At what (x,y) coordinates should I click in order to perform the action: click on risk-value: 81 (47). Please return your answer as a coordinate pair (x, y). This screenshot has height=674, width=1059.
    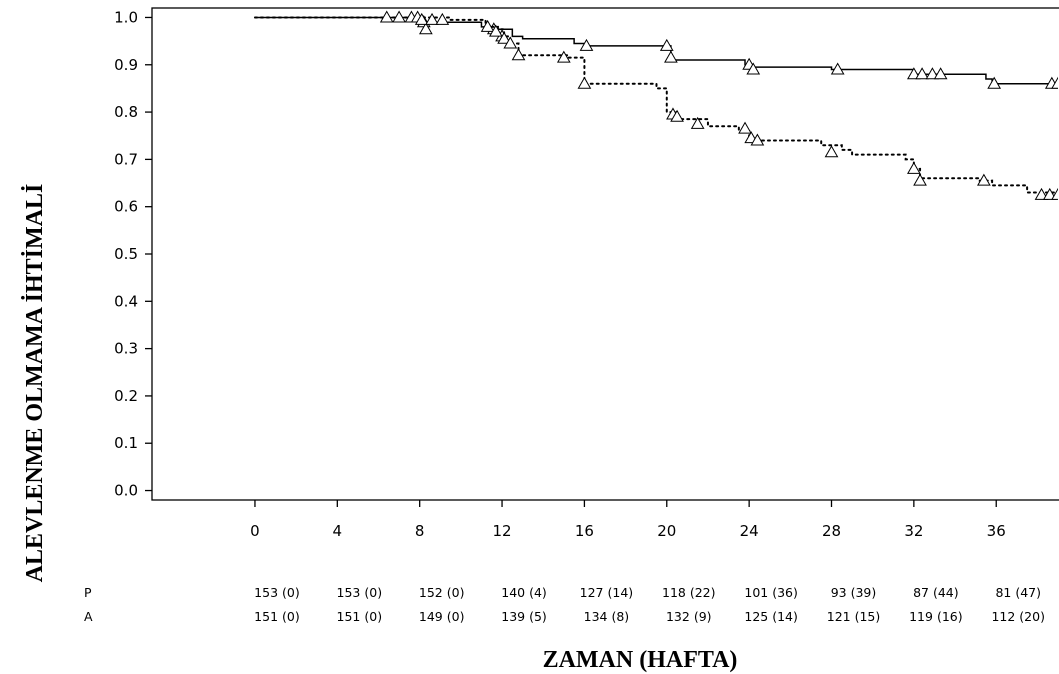
    Looking at the image, I should click on (1018, 592).